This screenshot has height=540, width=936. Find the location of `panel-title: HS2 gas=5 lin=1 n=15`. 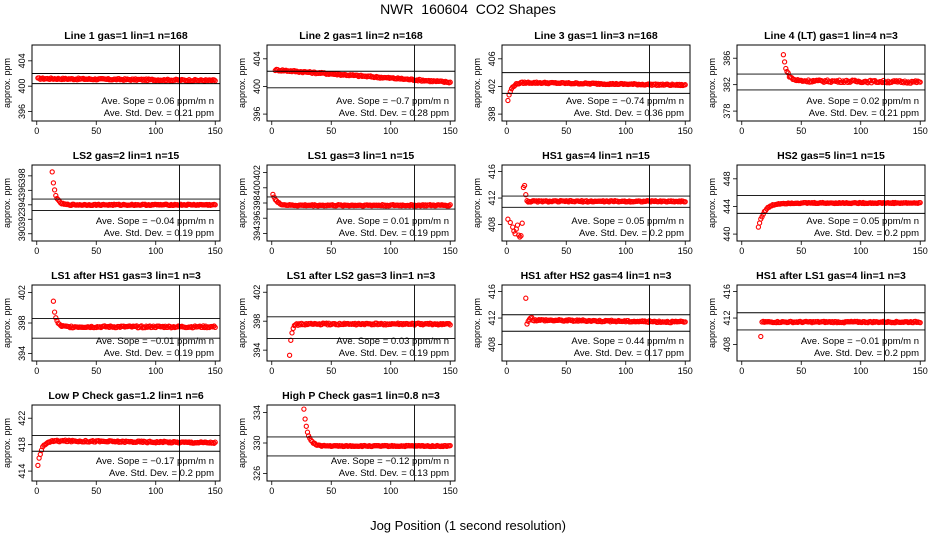

panel-title: HS2 gas=5 lin=1 n=15 is located at coordinates (831, 156).